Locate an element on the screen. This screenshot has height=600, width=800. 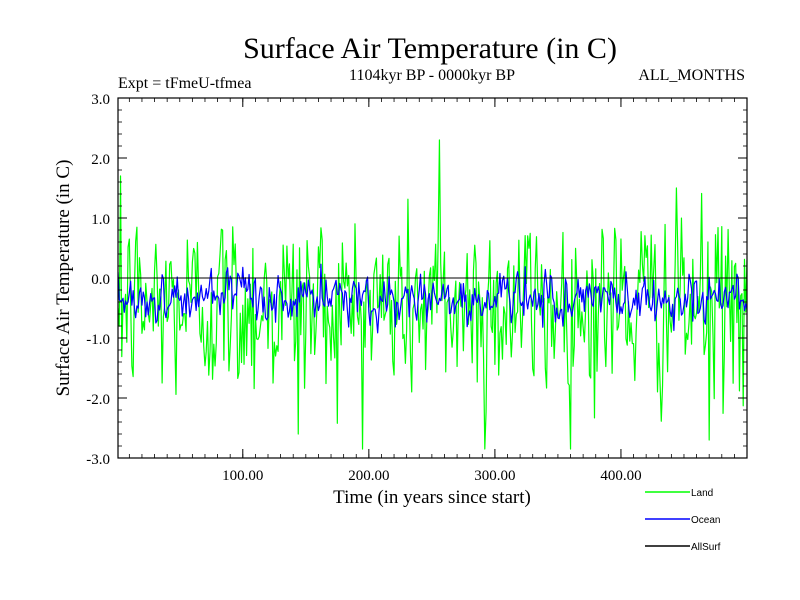
x-axis-label: Time (in years since start) is located at coordinates (432, 497).